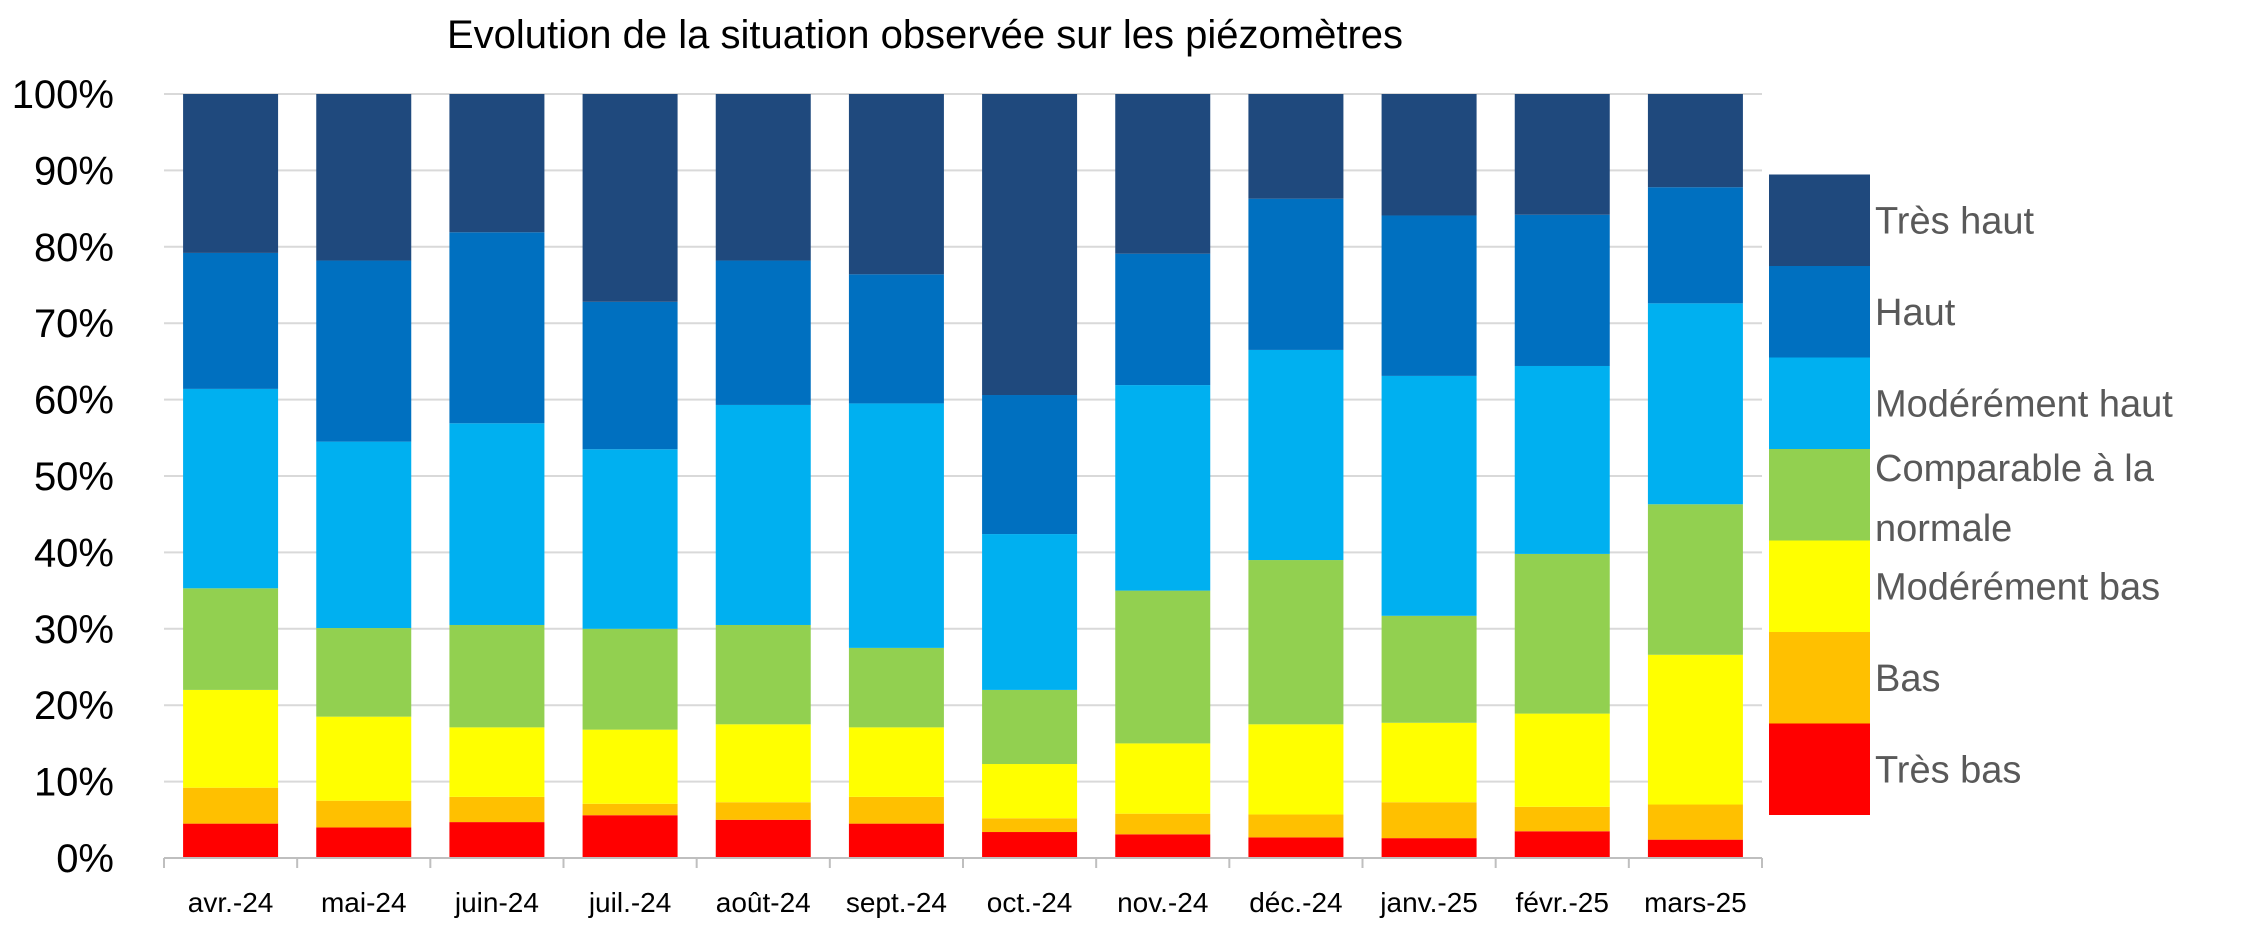 This screenshot has width=2242, height=934. What do you see at coordinates (74, 401) in the screenshot?
I see `y-tick-label: 60%` at bounding box center [74, 401].